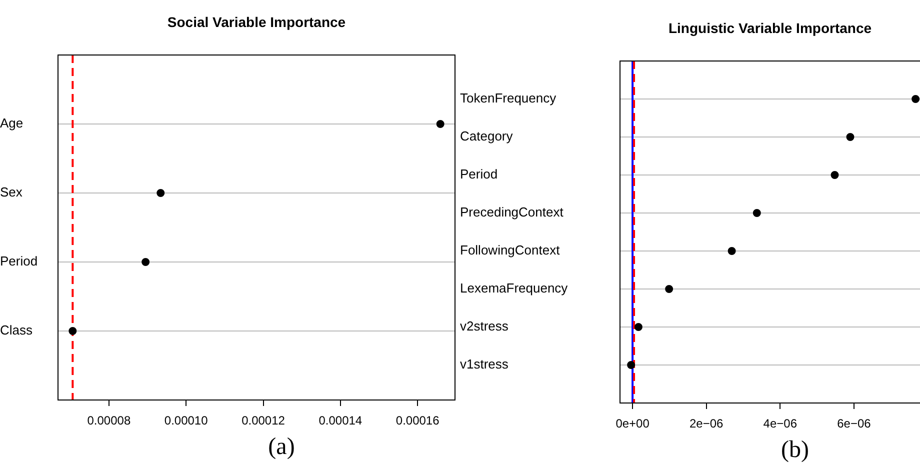 The image size is (920, 475). Describe the element at coordinates (514, 288) in the screenshot. I see `y-tick-label: LexemaFrequency` at that location.